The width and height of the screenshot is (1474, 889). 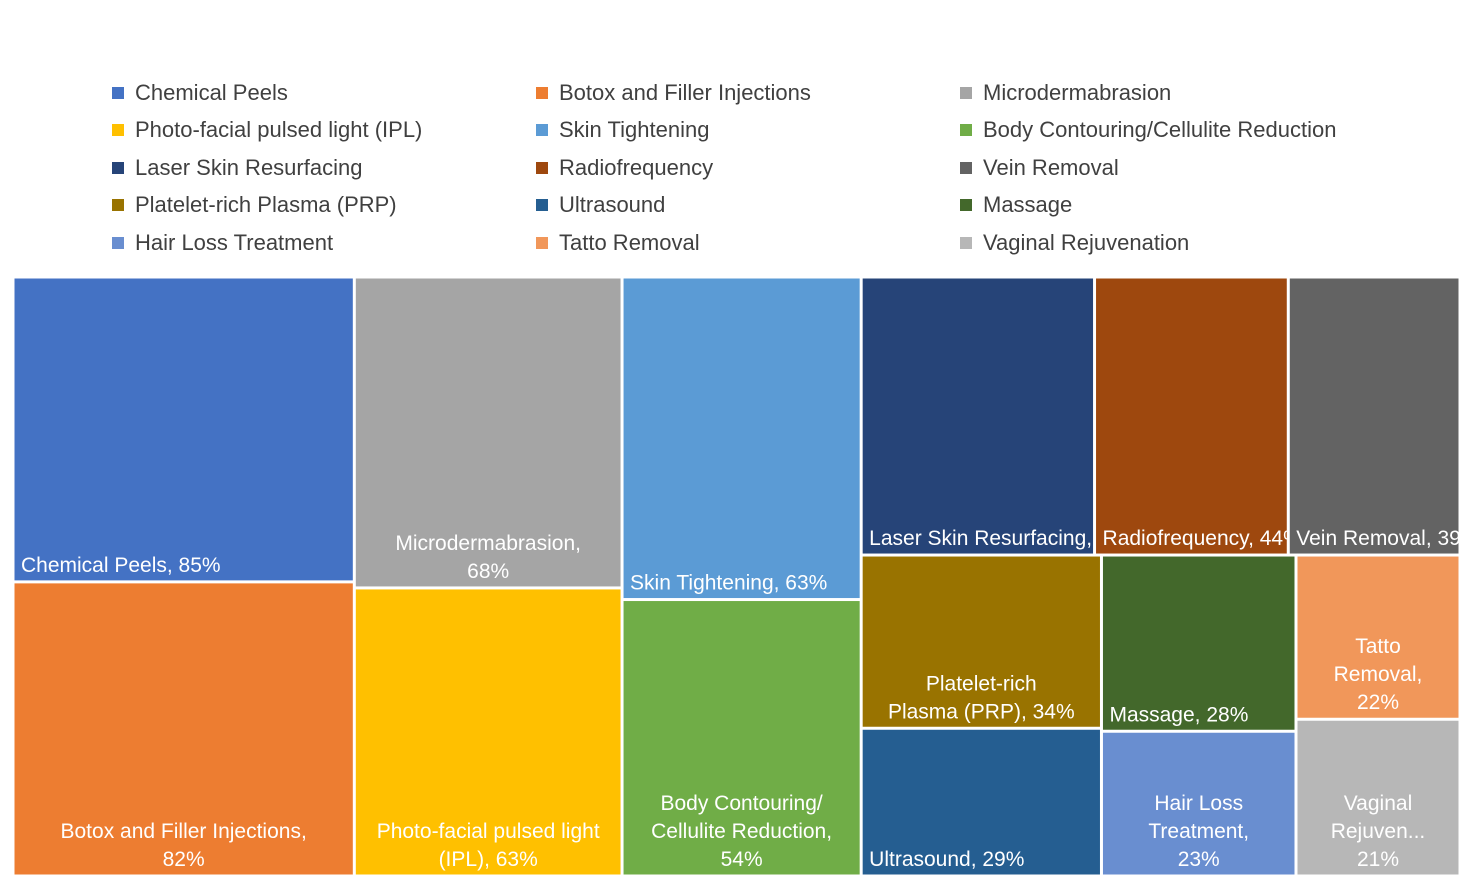 What do you see at coordinates (1199, 859) in the screenshot?
I see `tile-label: 23%` at bounding box center [1199, 859].